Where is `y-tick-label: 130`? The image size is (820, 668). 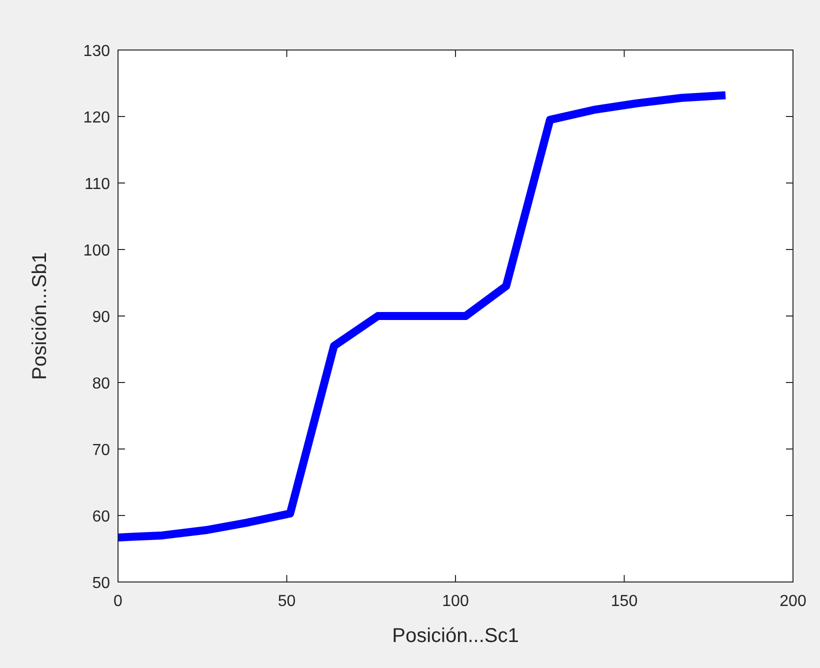 y-tick-label: 130 is located at coordinates (96, 51).